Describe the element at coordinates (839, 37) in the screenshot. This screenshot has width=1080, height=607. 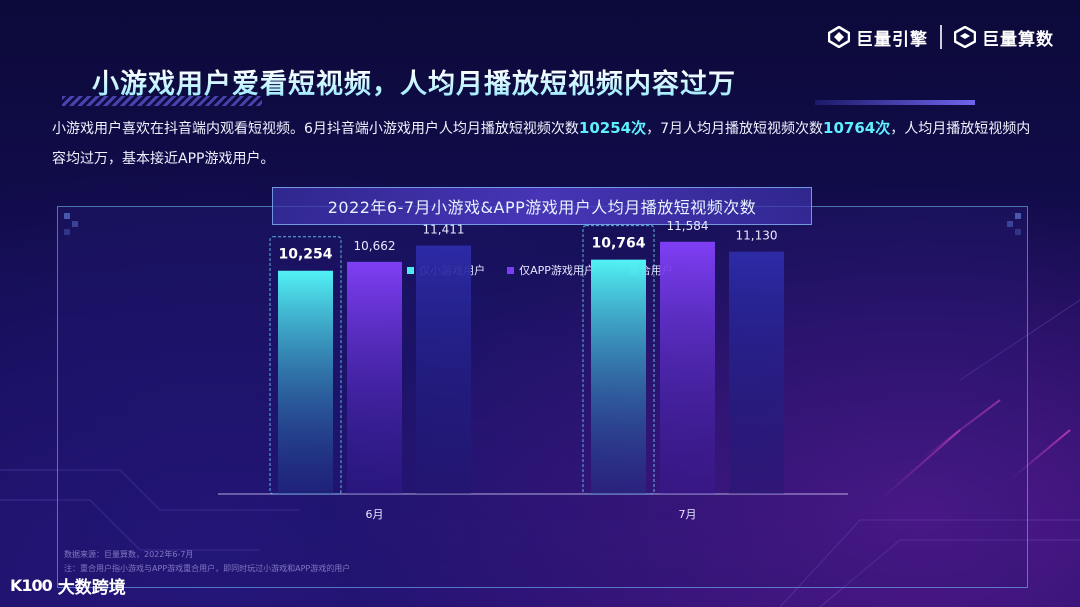
I see `juliang-engine-logo-icon` at that location.